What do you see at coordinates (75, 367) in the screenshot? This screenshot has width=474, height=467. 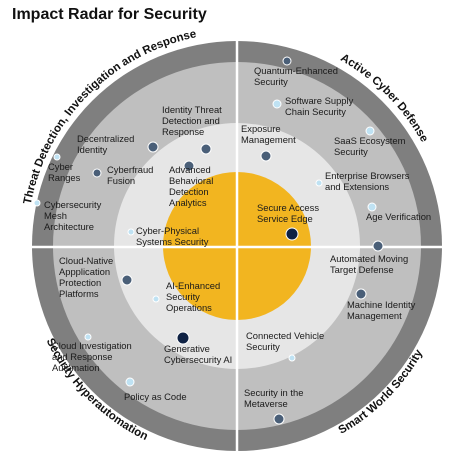 I see `tech-label-line: Automation` at bounding box center [75, 367].